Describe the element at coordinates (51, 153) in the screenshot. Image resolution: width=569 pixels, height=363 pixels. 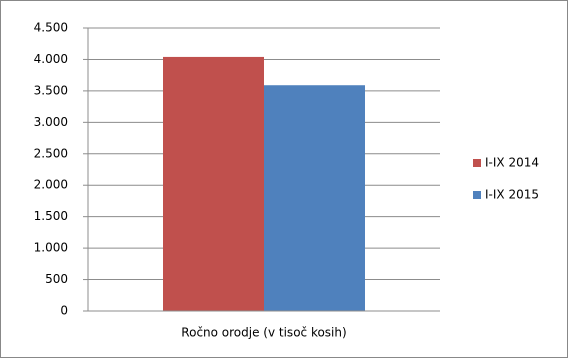
I see `y-tick-label: 2.500` at that location.